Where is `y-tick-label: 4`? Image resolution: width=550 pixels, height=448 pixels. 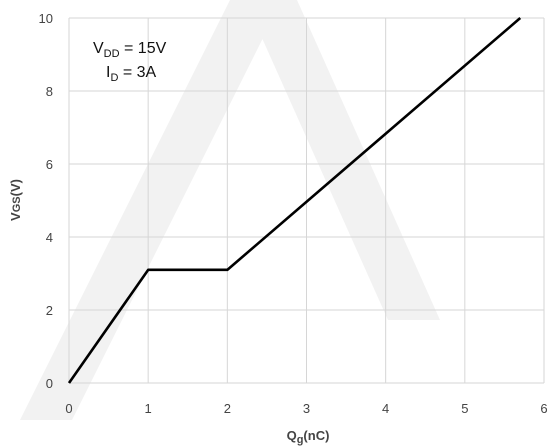 y-tick-label: 4 is located at coordinates (49, 237).